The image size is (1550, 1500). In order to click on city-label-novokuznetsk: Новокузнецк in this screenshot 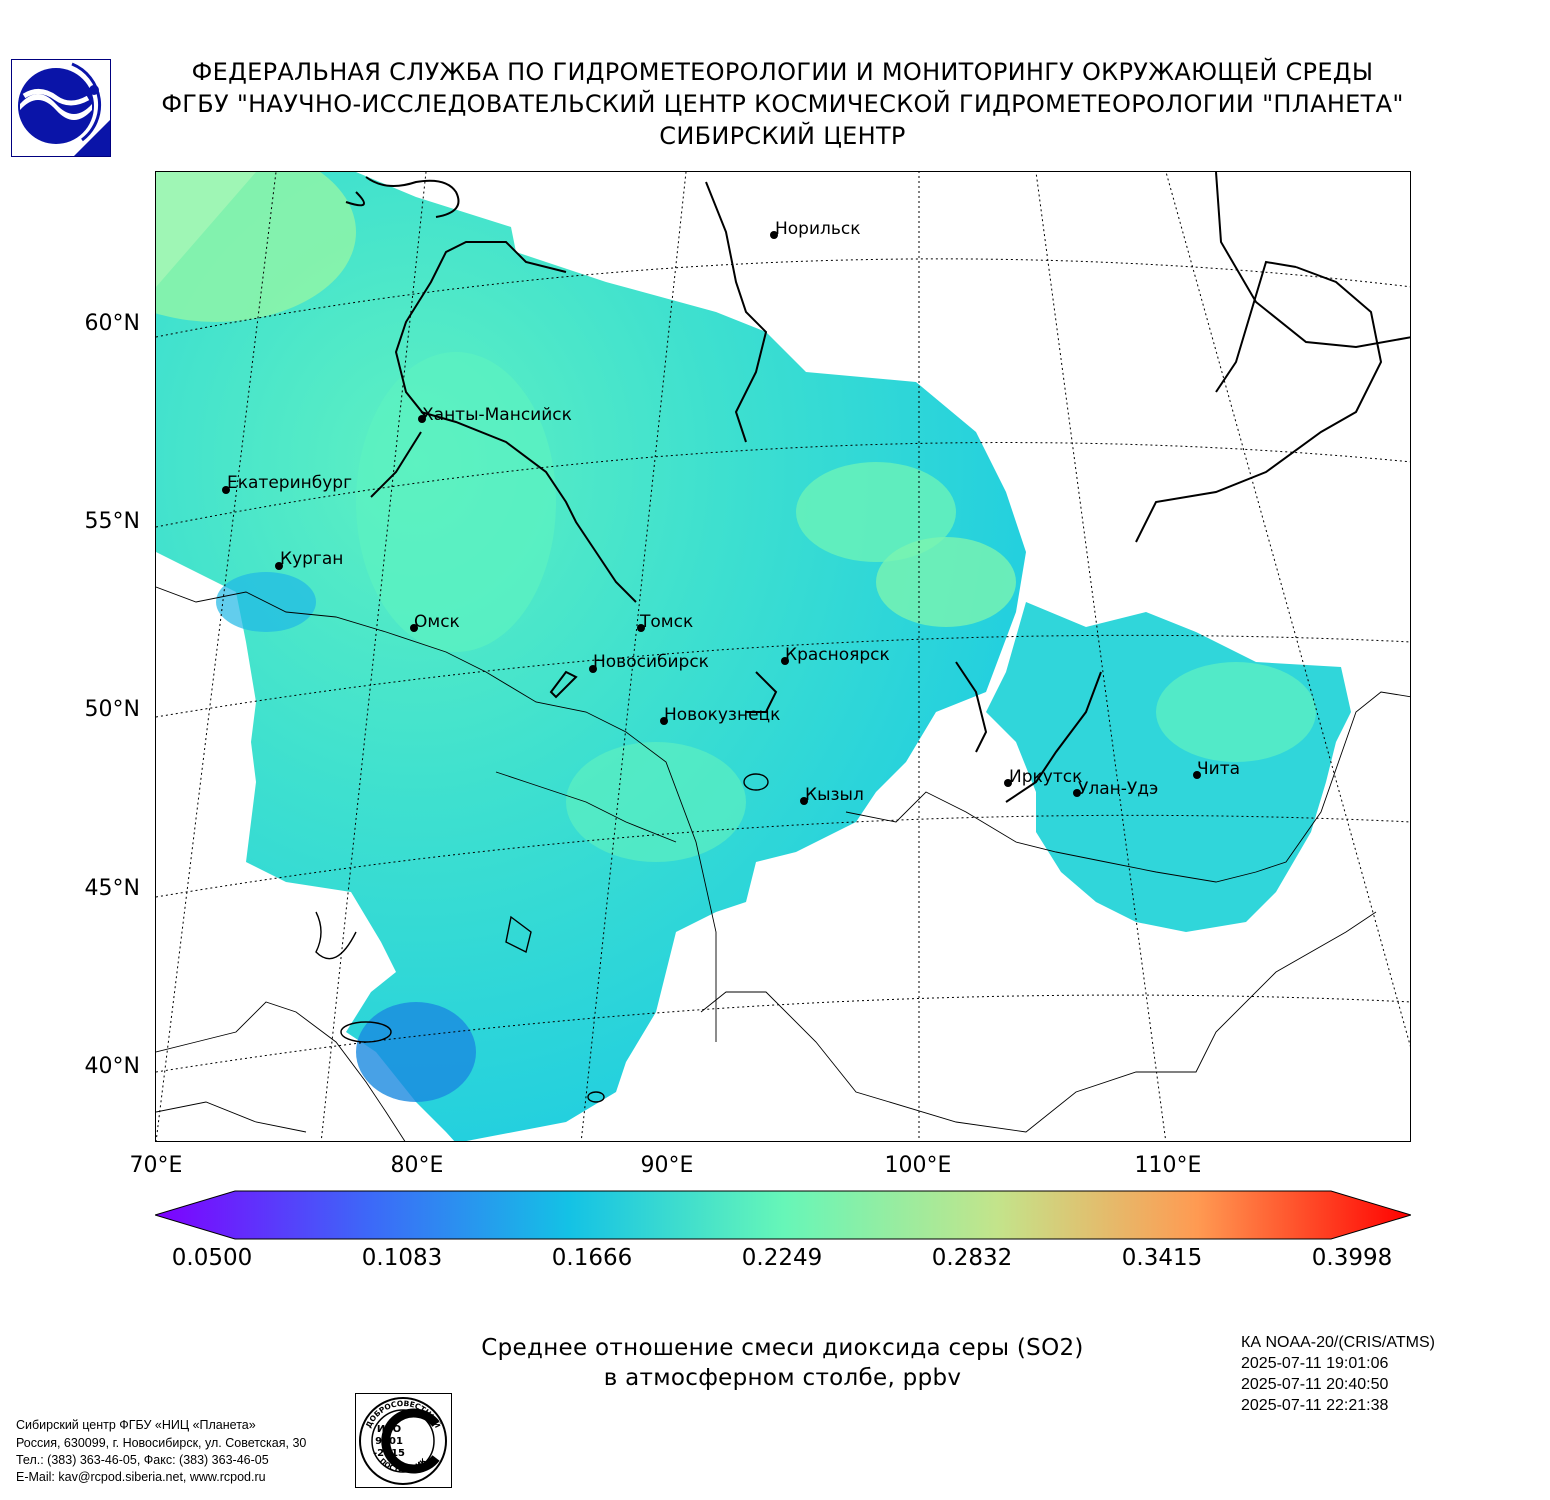, I will do `click(722, 715)`.